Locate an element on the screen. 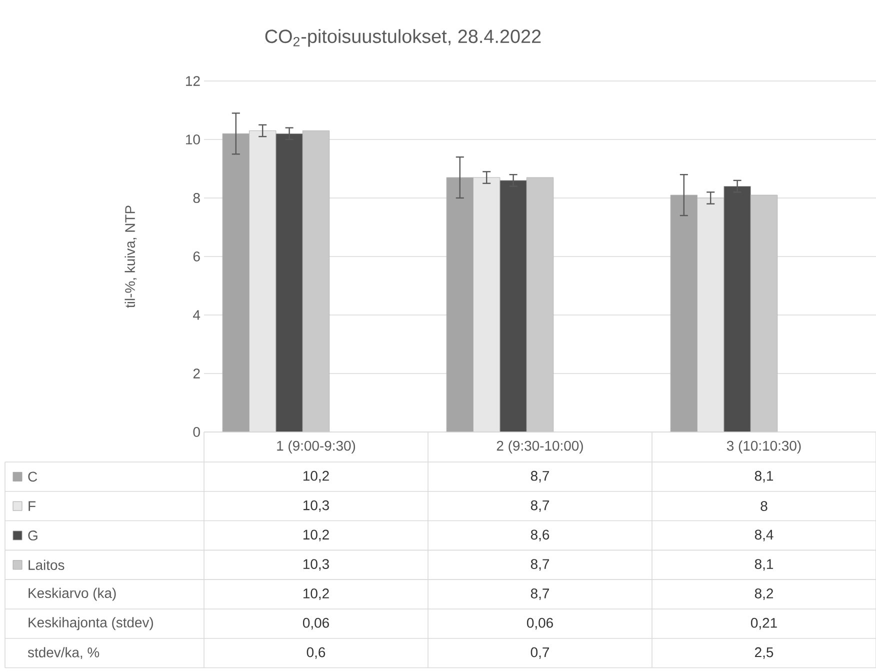  chart-title: CO$_{2}$-pitoisuustulokset, 28.4.2022 is located at coordinates (403, 38).